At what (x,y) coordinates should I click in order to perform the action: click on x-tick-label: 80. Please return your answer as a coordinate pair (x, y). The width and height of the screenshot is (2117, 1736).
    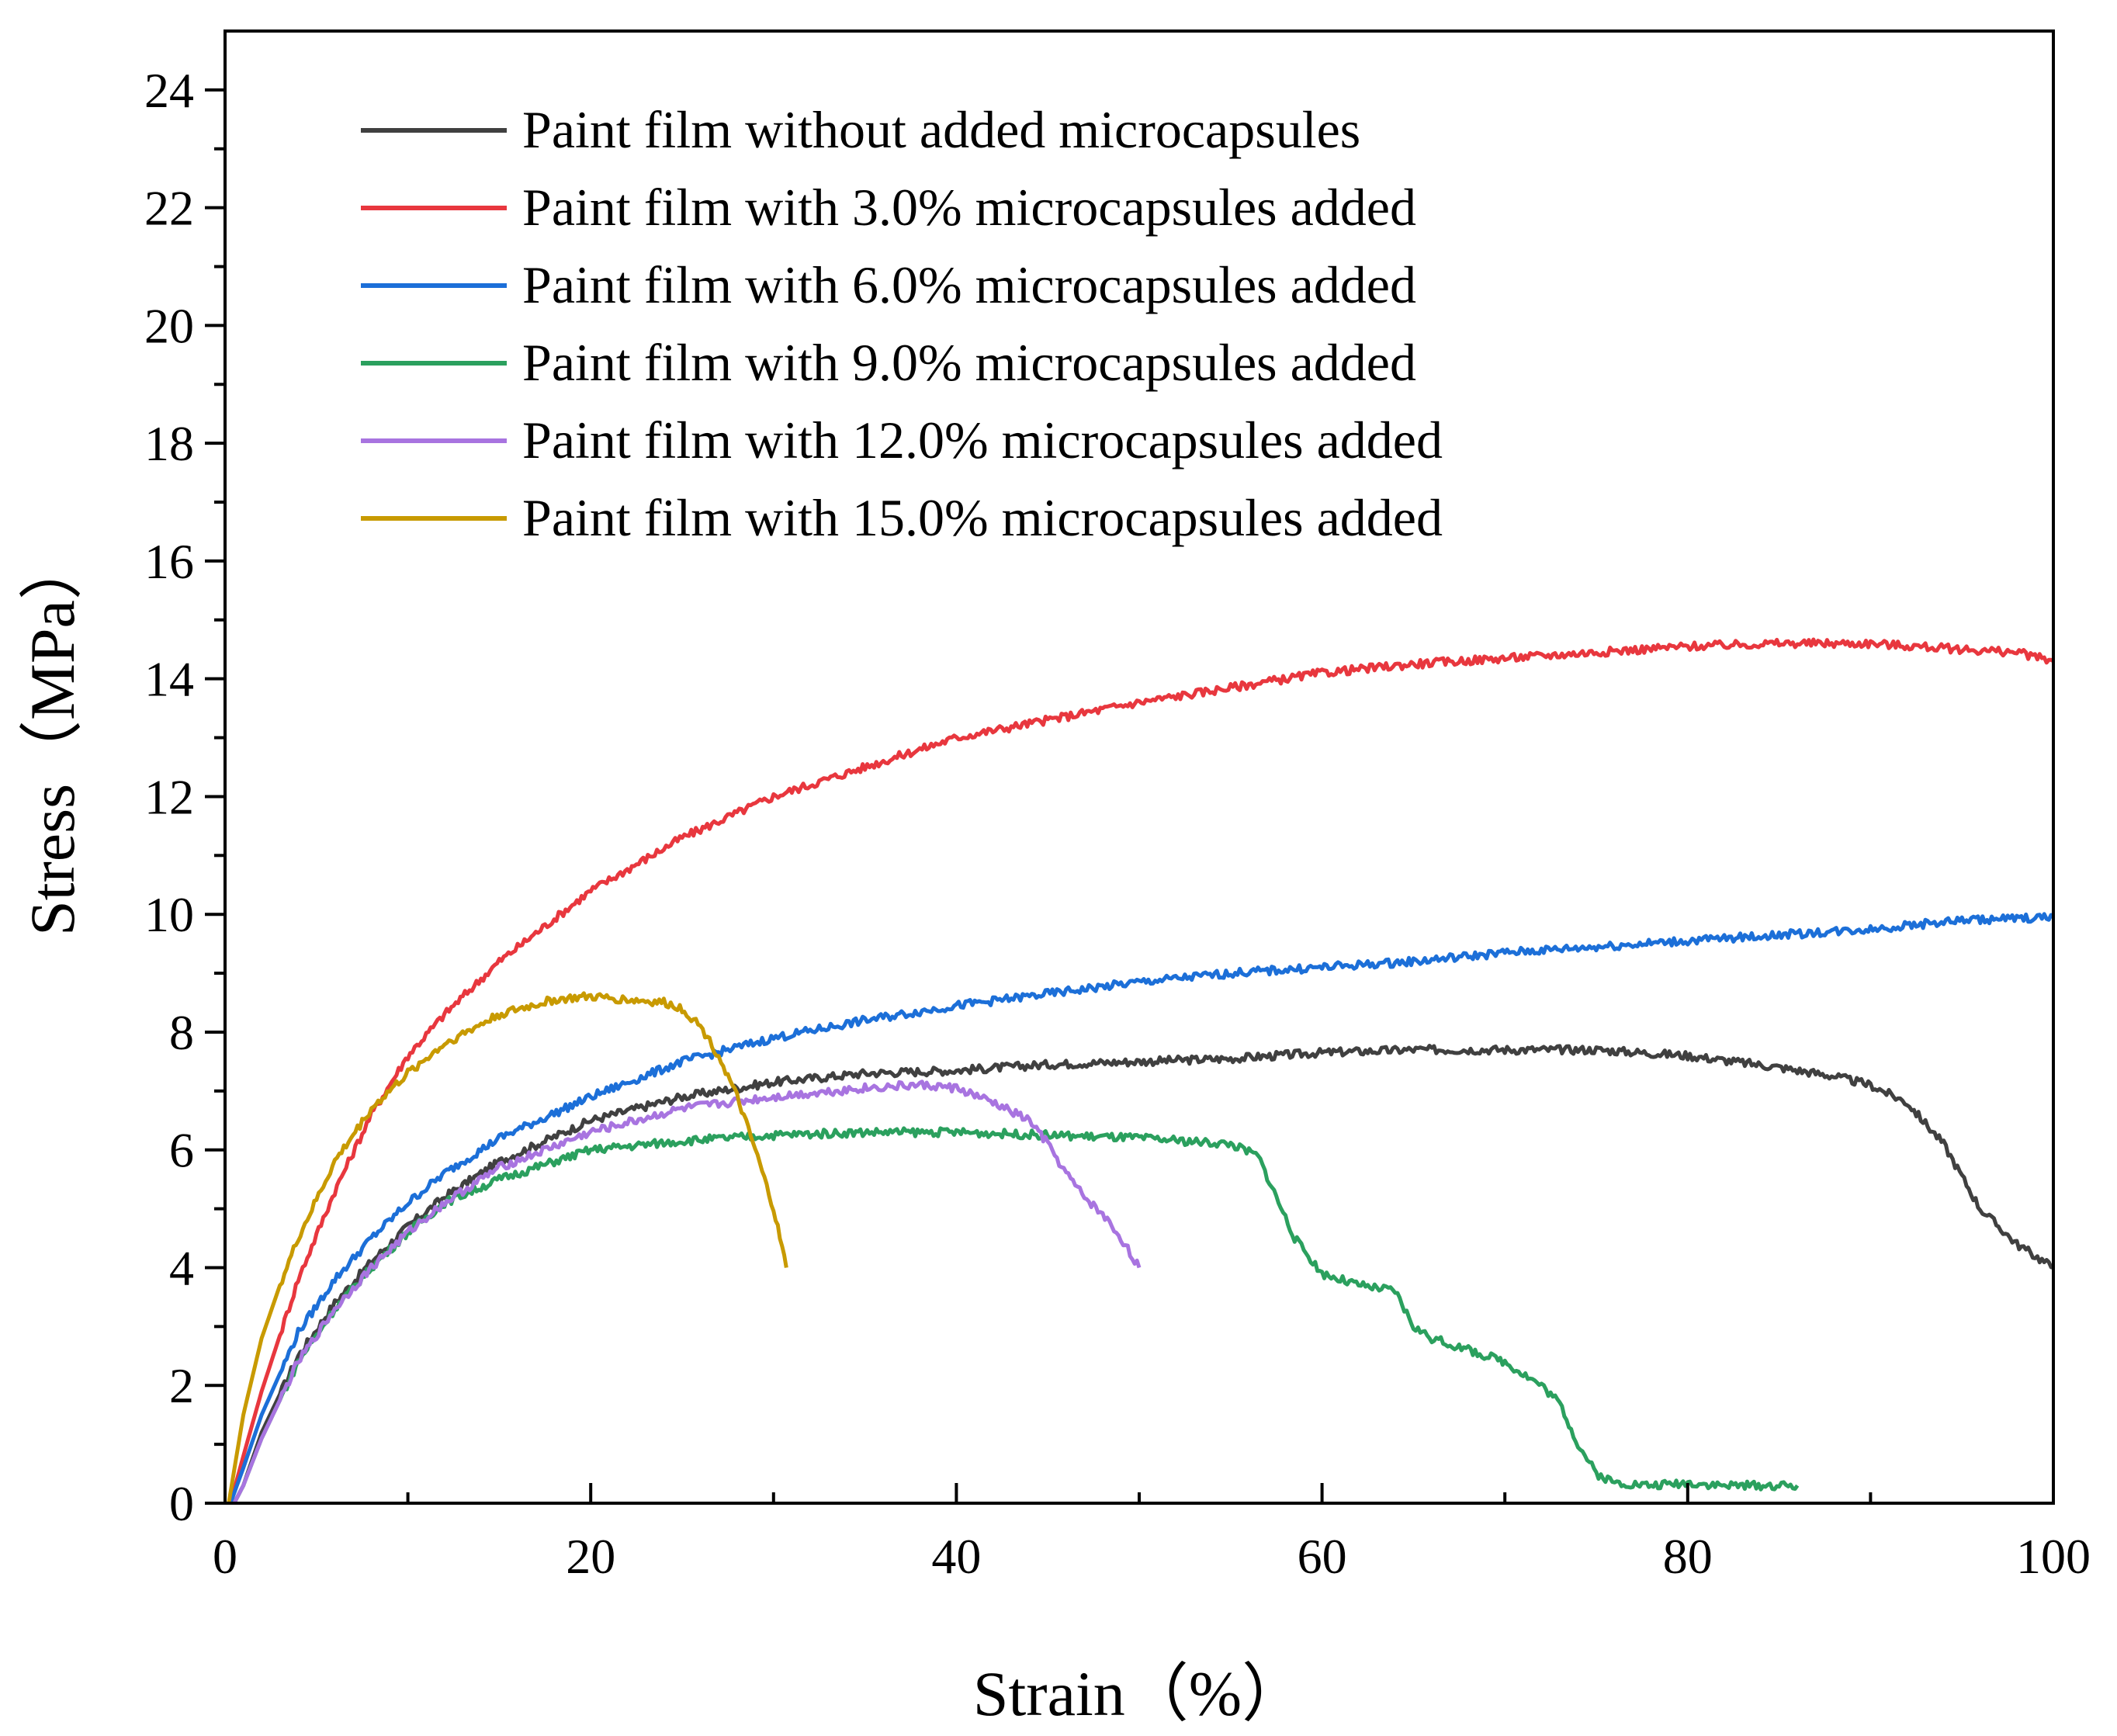
    Looking at the image, I should click on (1688, 1556).